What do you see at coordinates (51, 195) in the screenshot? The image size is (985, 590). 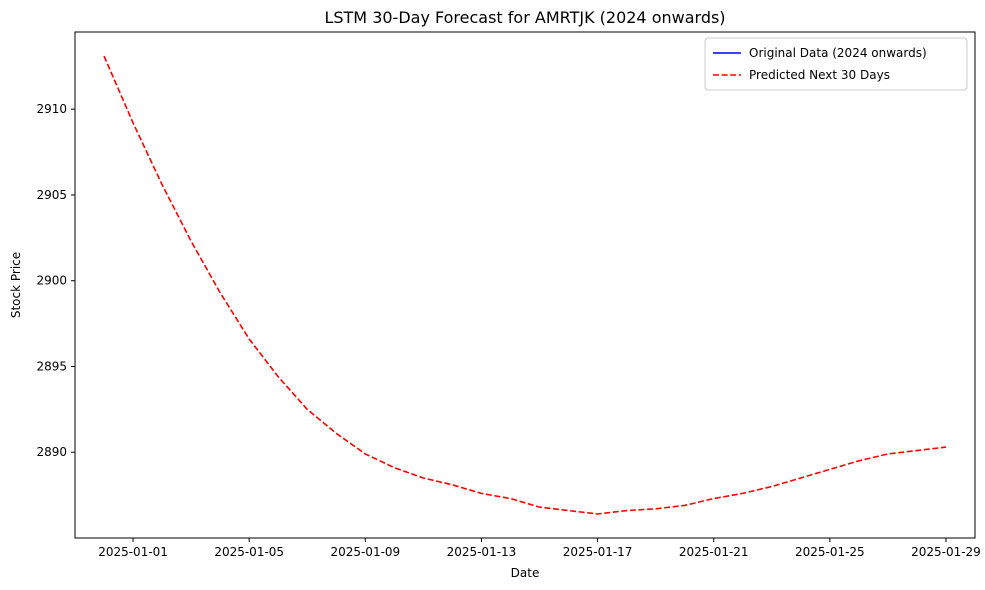 I see `y-tick-label: 2905` at bounding box center [51, 195].